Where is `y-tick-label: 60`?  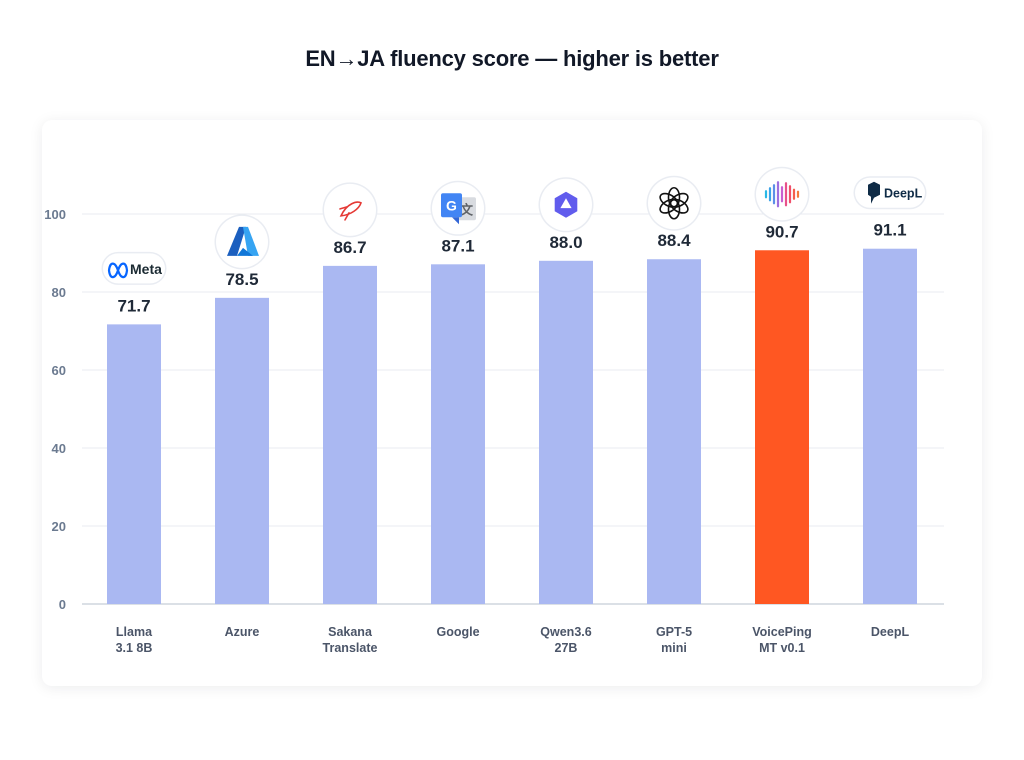
y-tick-label: 60 is located at coordinates (59, 370).